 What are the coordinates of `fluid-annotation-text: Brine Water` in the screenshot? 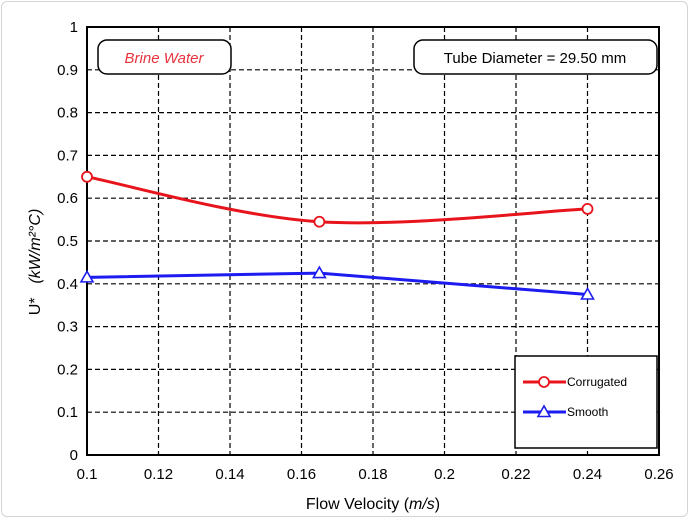 It's located at (165, 58).